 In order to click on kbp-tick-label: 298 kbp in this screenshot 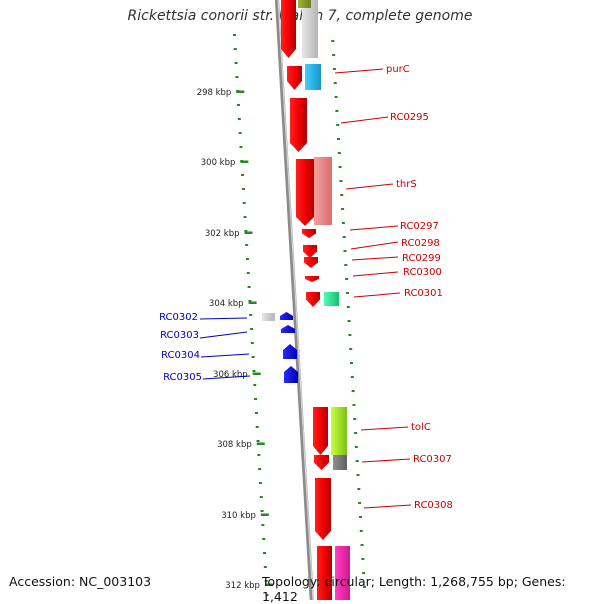, I will do `click(214, 93)`.